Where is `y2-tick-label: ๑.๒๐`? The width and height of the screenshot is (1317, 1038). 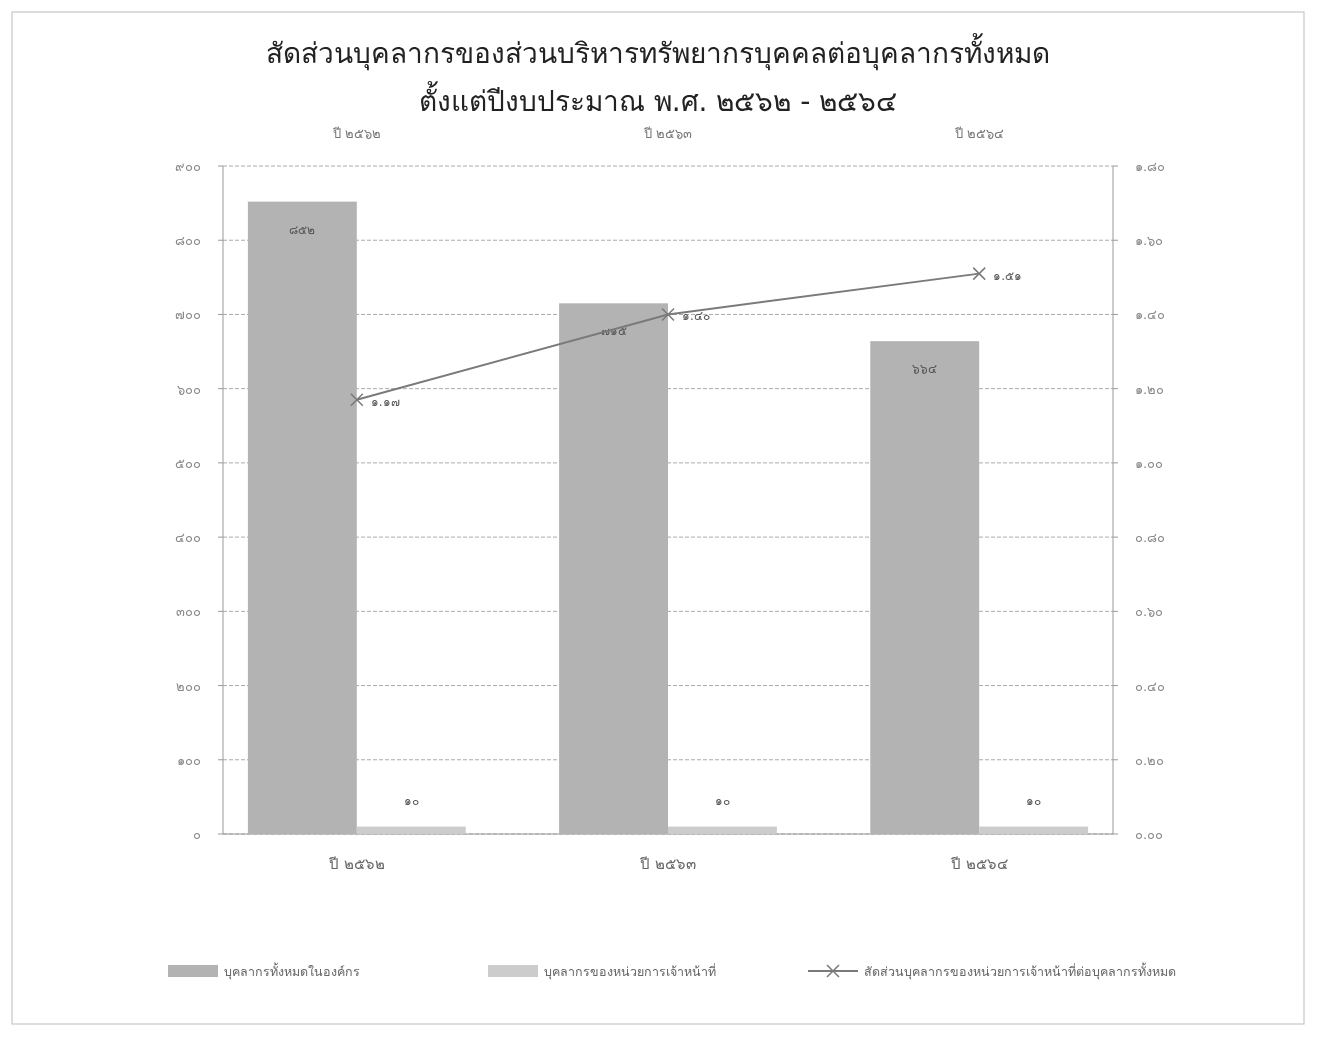 y2-tick-label: ๑.๒๐ is located at coordinates (1150, 389).